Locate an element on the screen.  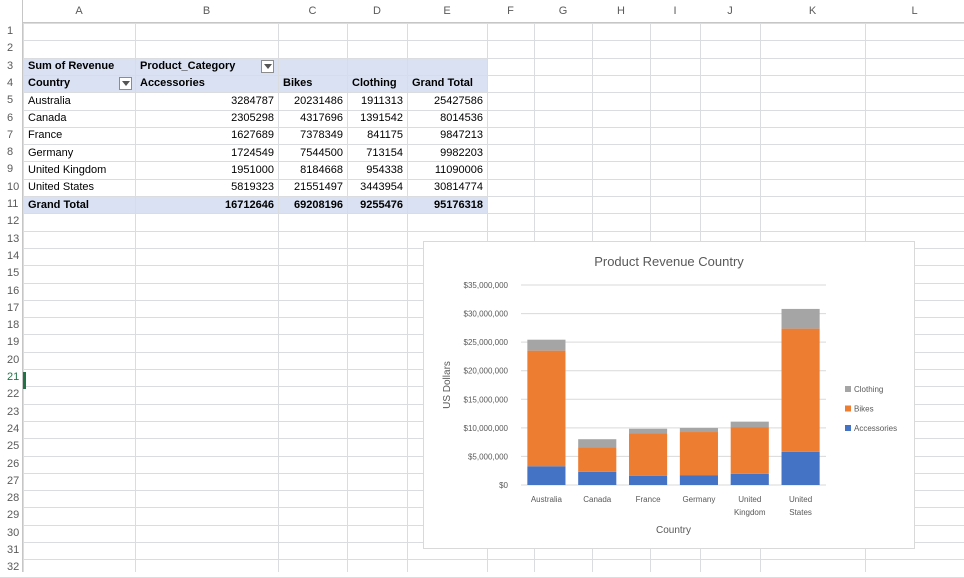
row-header-19: 19 is located at coordinates (13, 342).